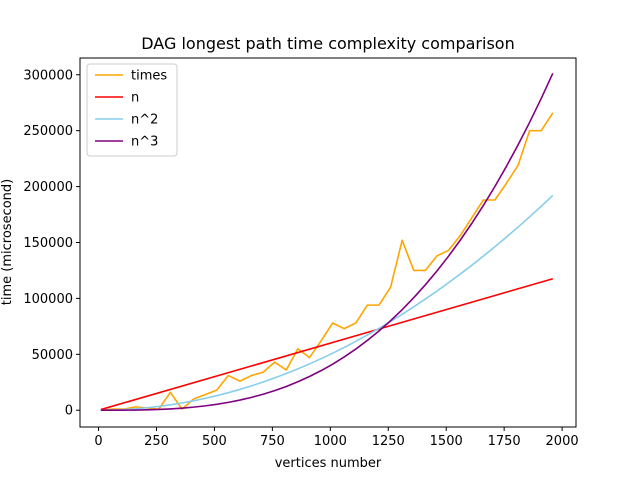  Describe the element at coordinates (562, 441) in the screenshot. I see `x-tick-label: 2000` at that location.